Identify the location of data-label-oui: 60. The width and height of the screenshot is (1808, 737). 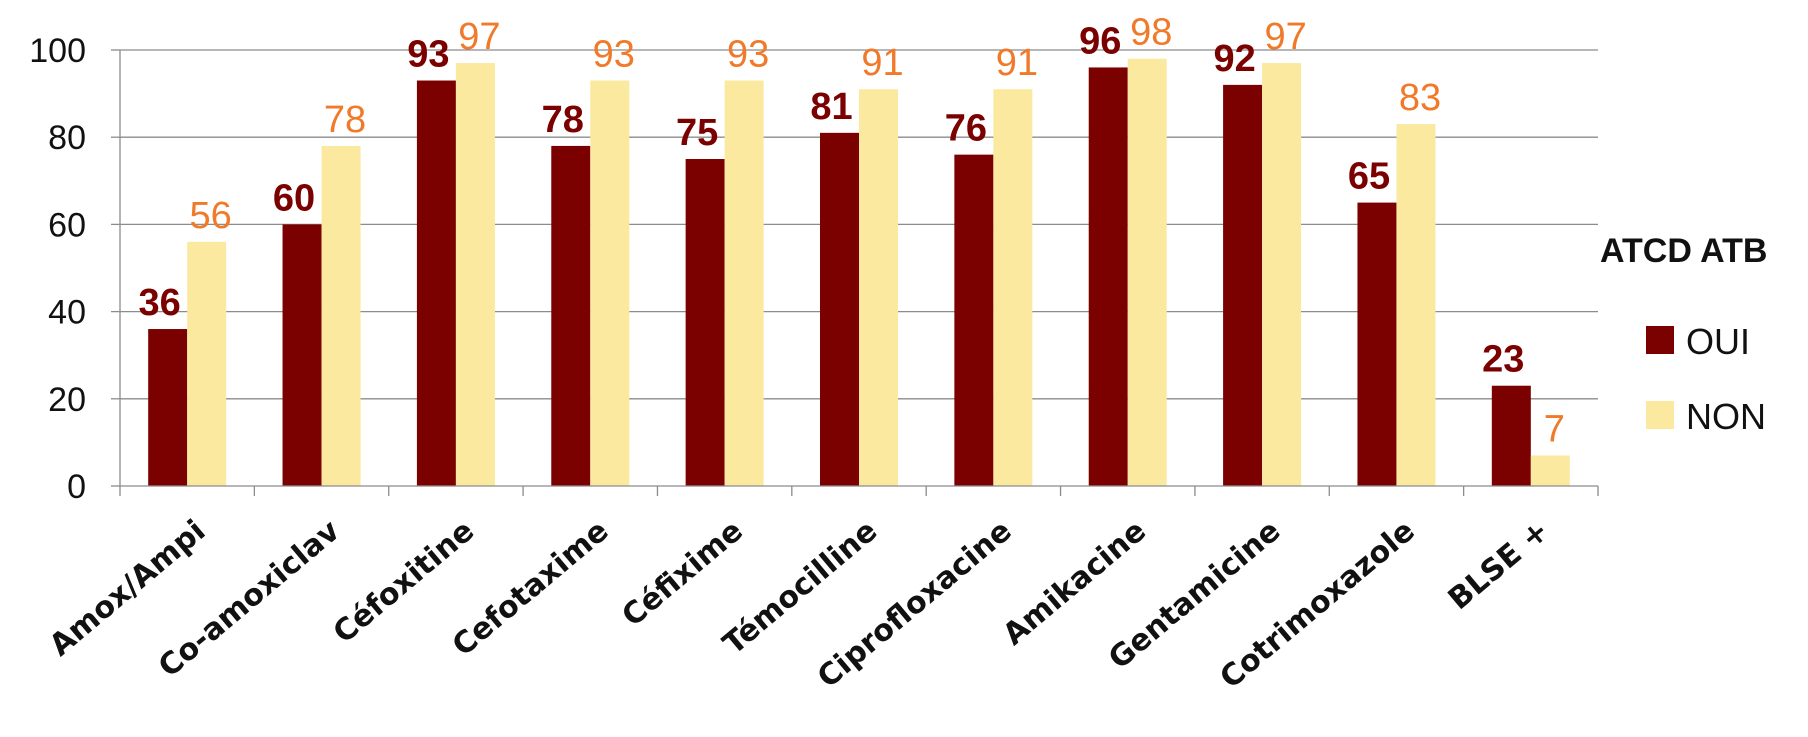
(294, 198).